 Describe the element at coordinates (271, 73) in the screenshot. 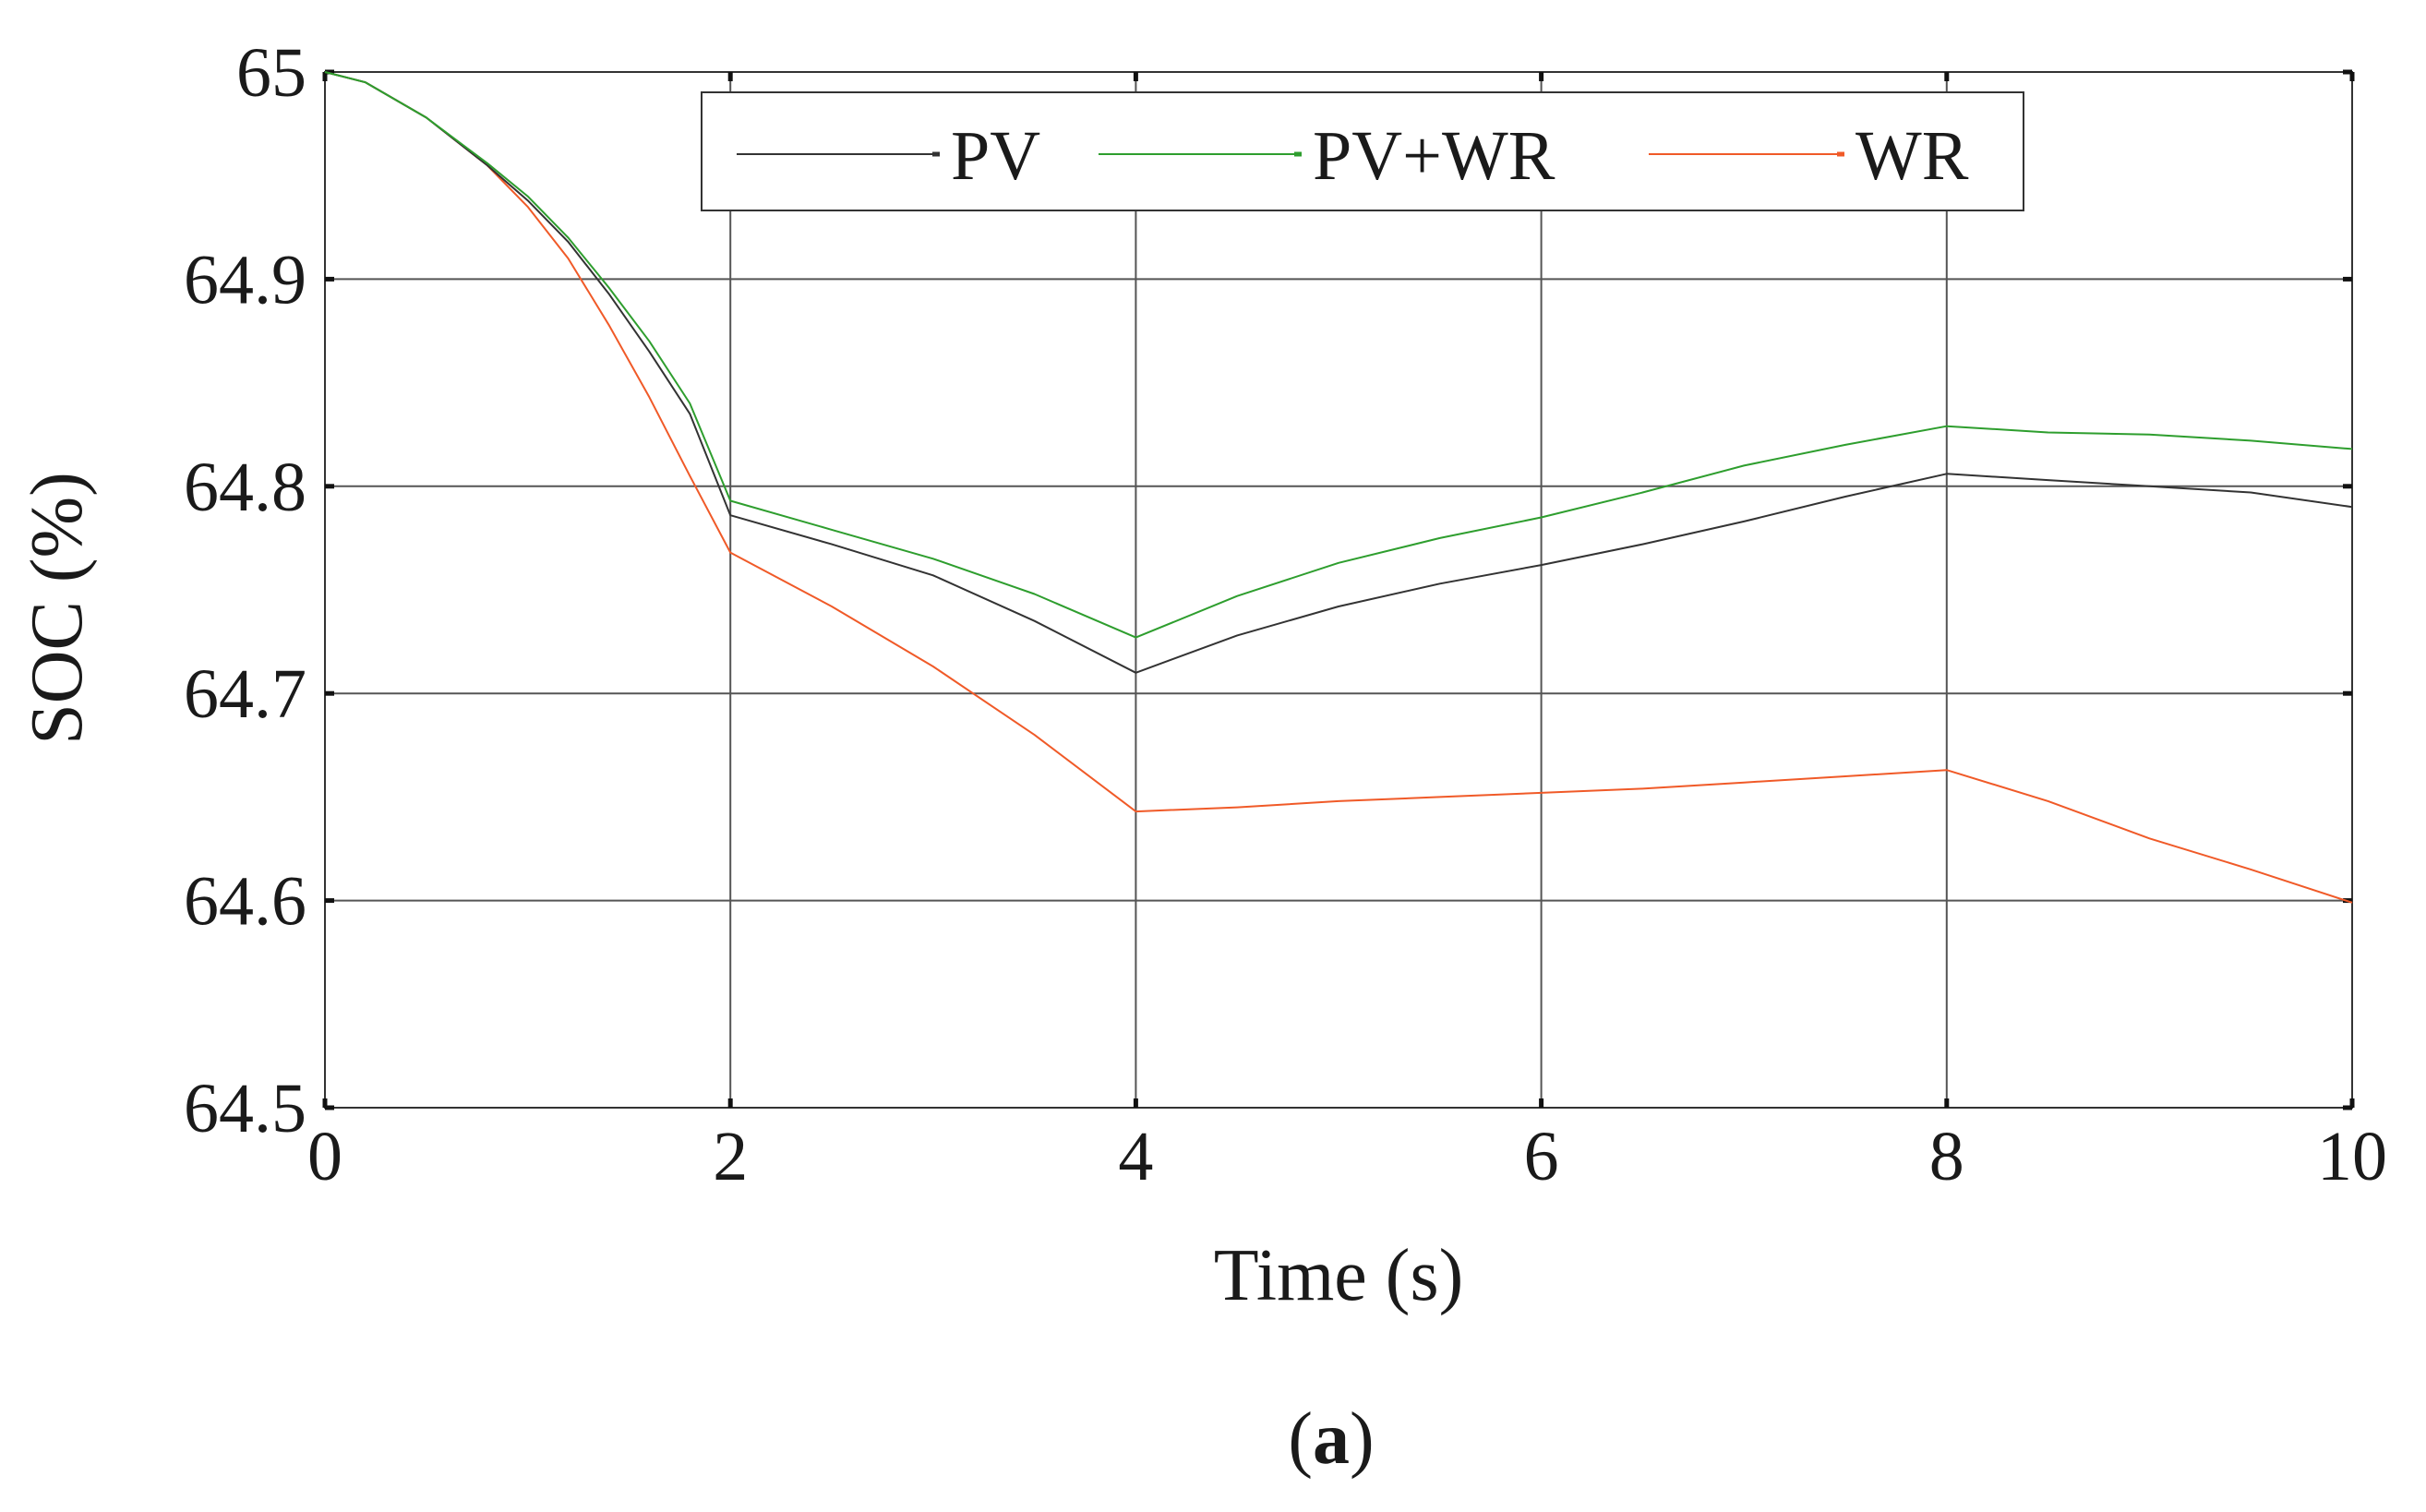

I see `y-tick-label: 65` at that location.